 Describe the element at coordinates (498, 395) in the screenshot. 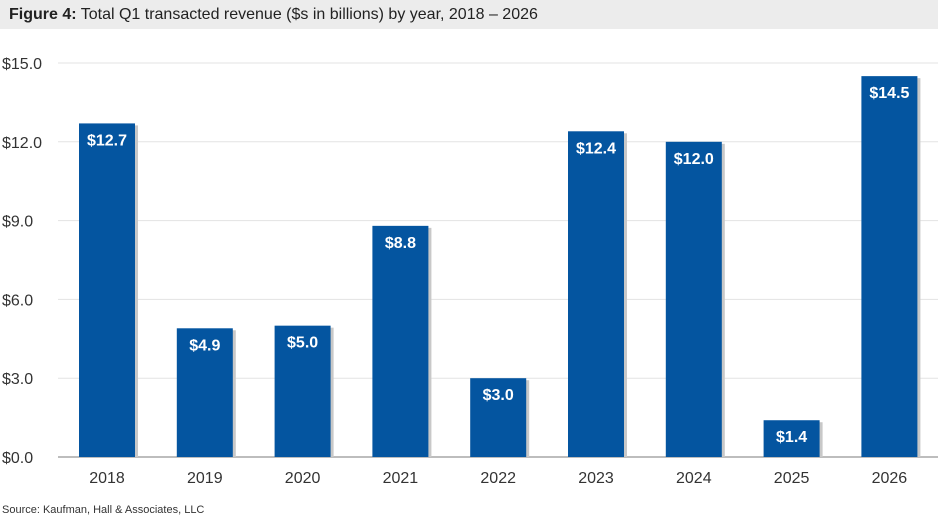

I see `data-label: $3.0` at that location.